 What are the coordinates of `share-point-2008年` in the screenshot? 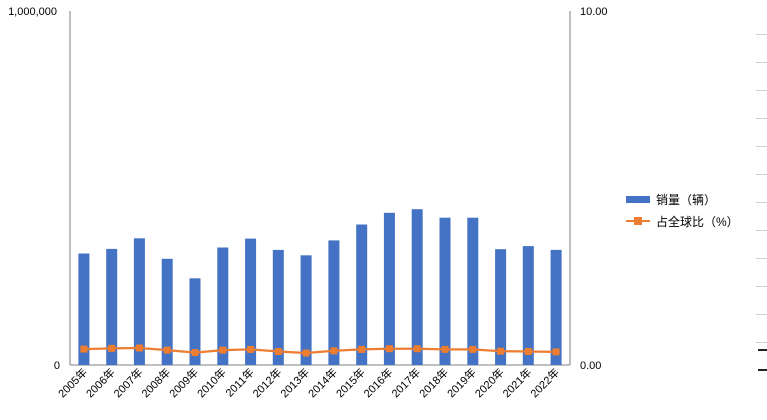 It's located at (167, 350).